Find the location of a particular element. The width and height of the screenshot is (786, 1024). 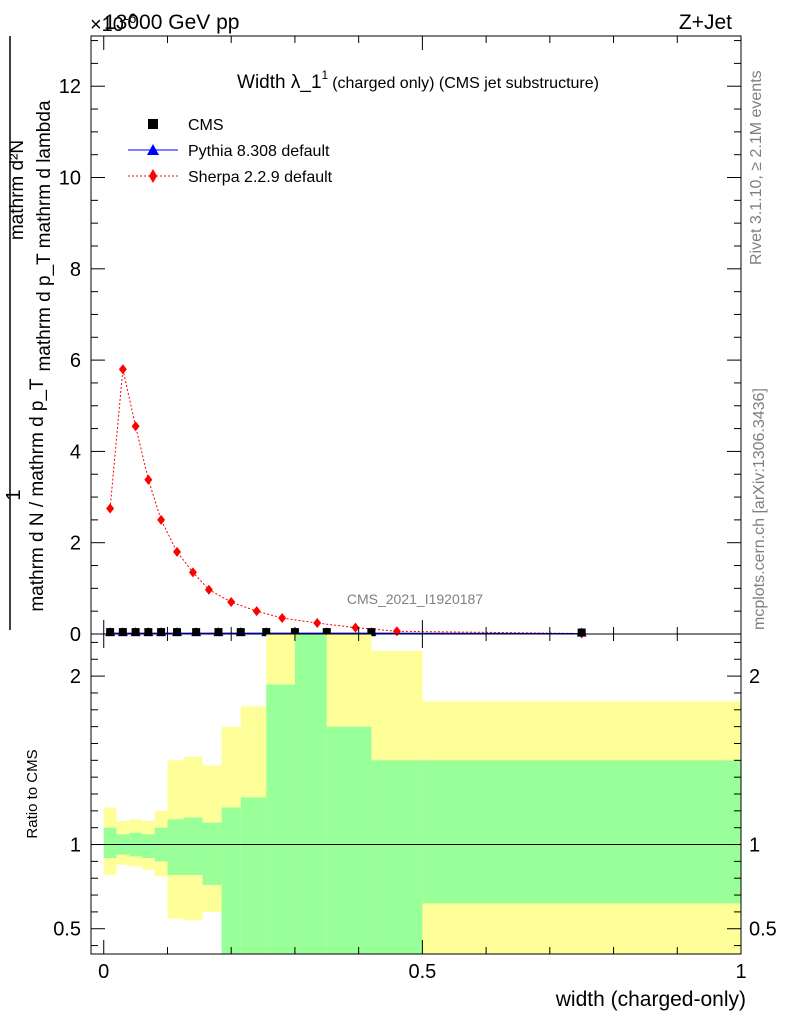

exponent-label: ×10⁻⁶ is located at coordinates (113, 23).